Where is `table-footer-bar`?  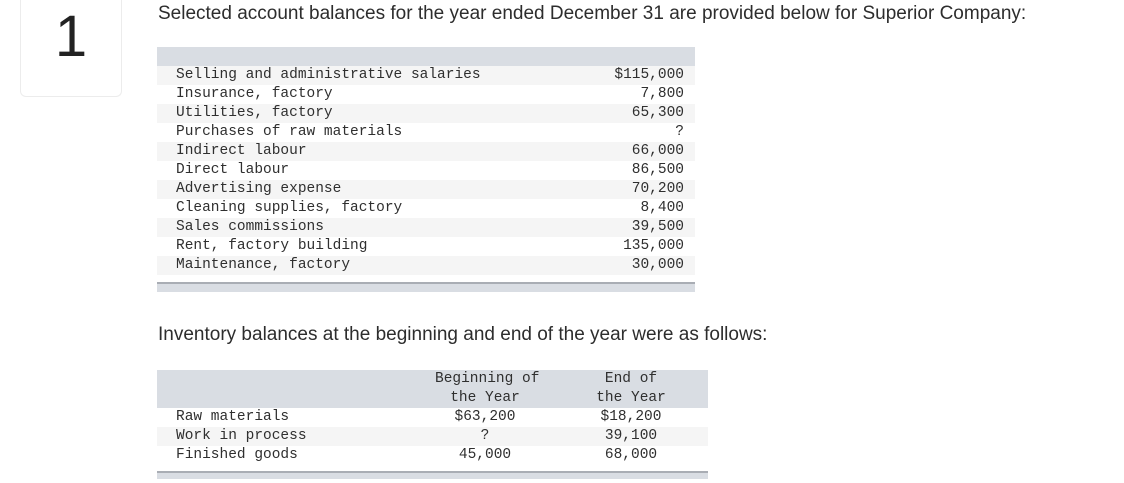 table-footer-bar is located at coordinates (426, 287).